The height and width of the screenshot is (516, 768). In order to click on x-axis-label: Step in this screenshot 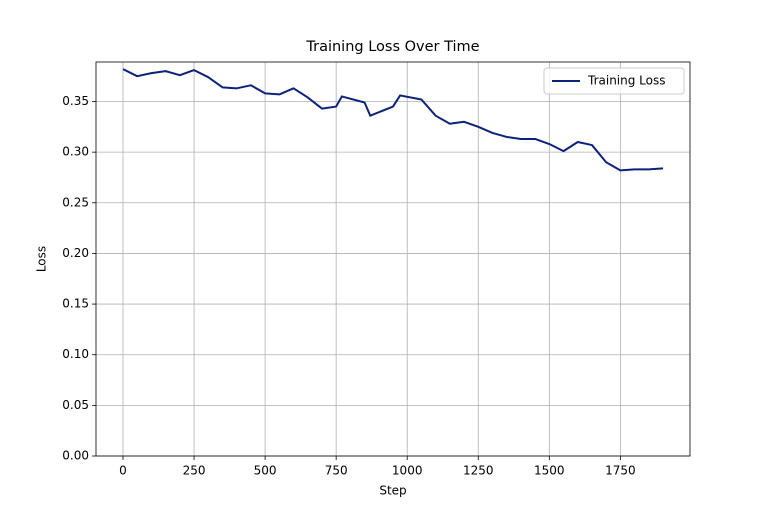, I will do `click(392, 491)`.